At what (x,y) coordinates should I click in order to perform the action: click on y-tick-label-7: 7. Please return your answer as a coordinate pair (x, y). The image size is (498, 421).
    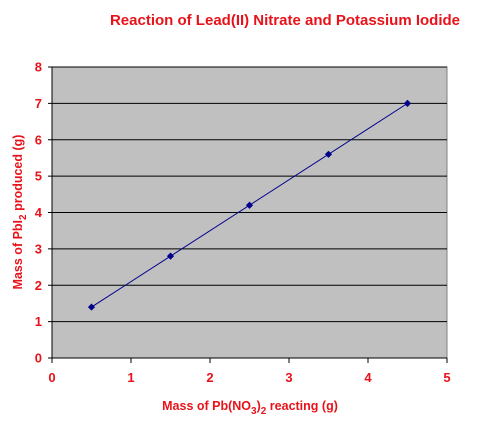
    Looking at the image, I should click on (38, 103).